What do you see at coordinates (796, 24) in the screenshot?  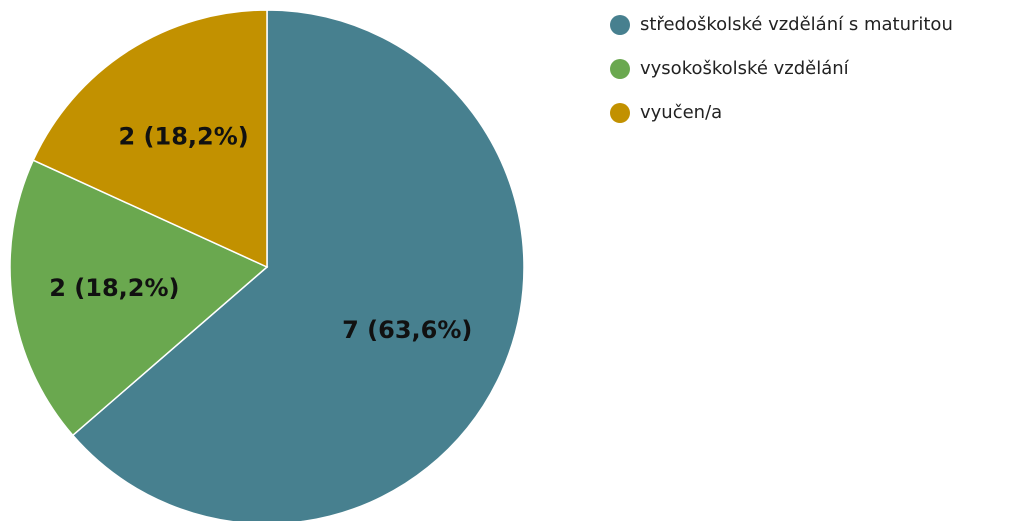 I see `legend-label: středoškolské vzdělání s maturitou` at bounding box center [796, 24].